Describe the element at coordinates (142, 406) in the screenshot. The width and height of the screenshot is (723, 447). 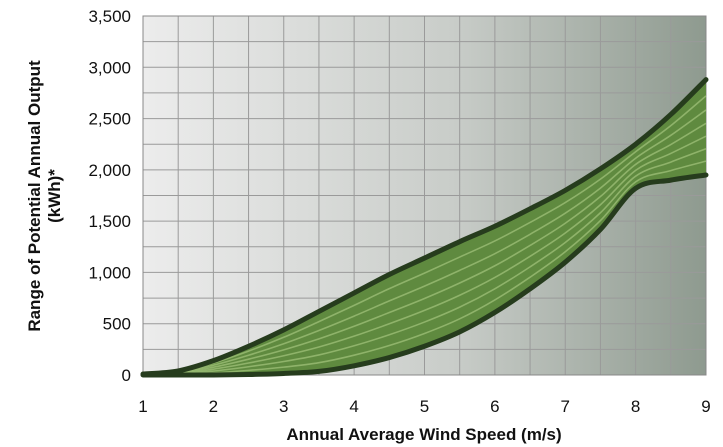
I see `x-tick-label: 1` at that location.